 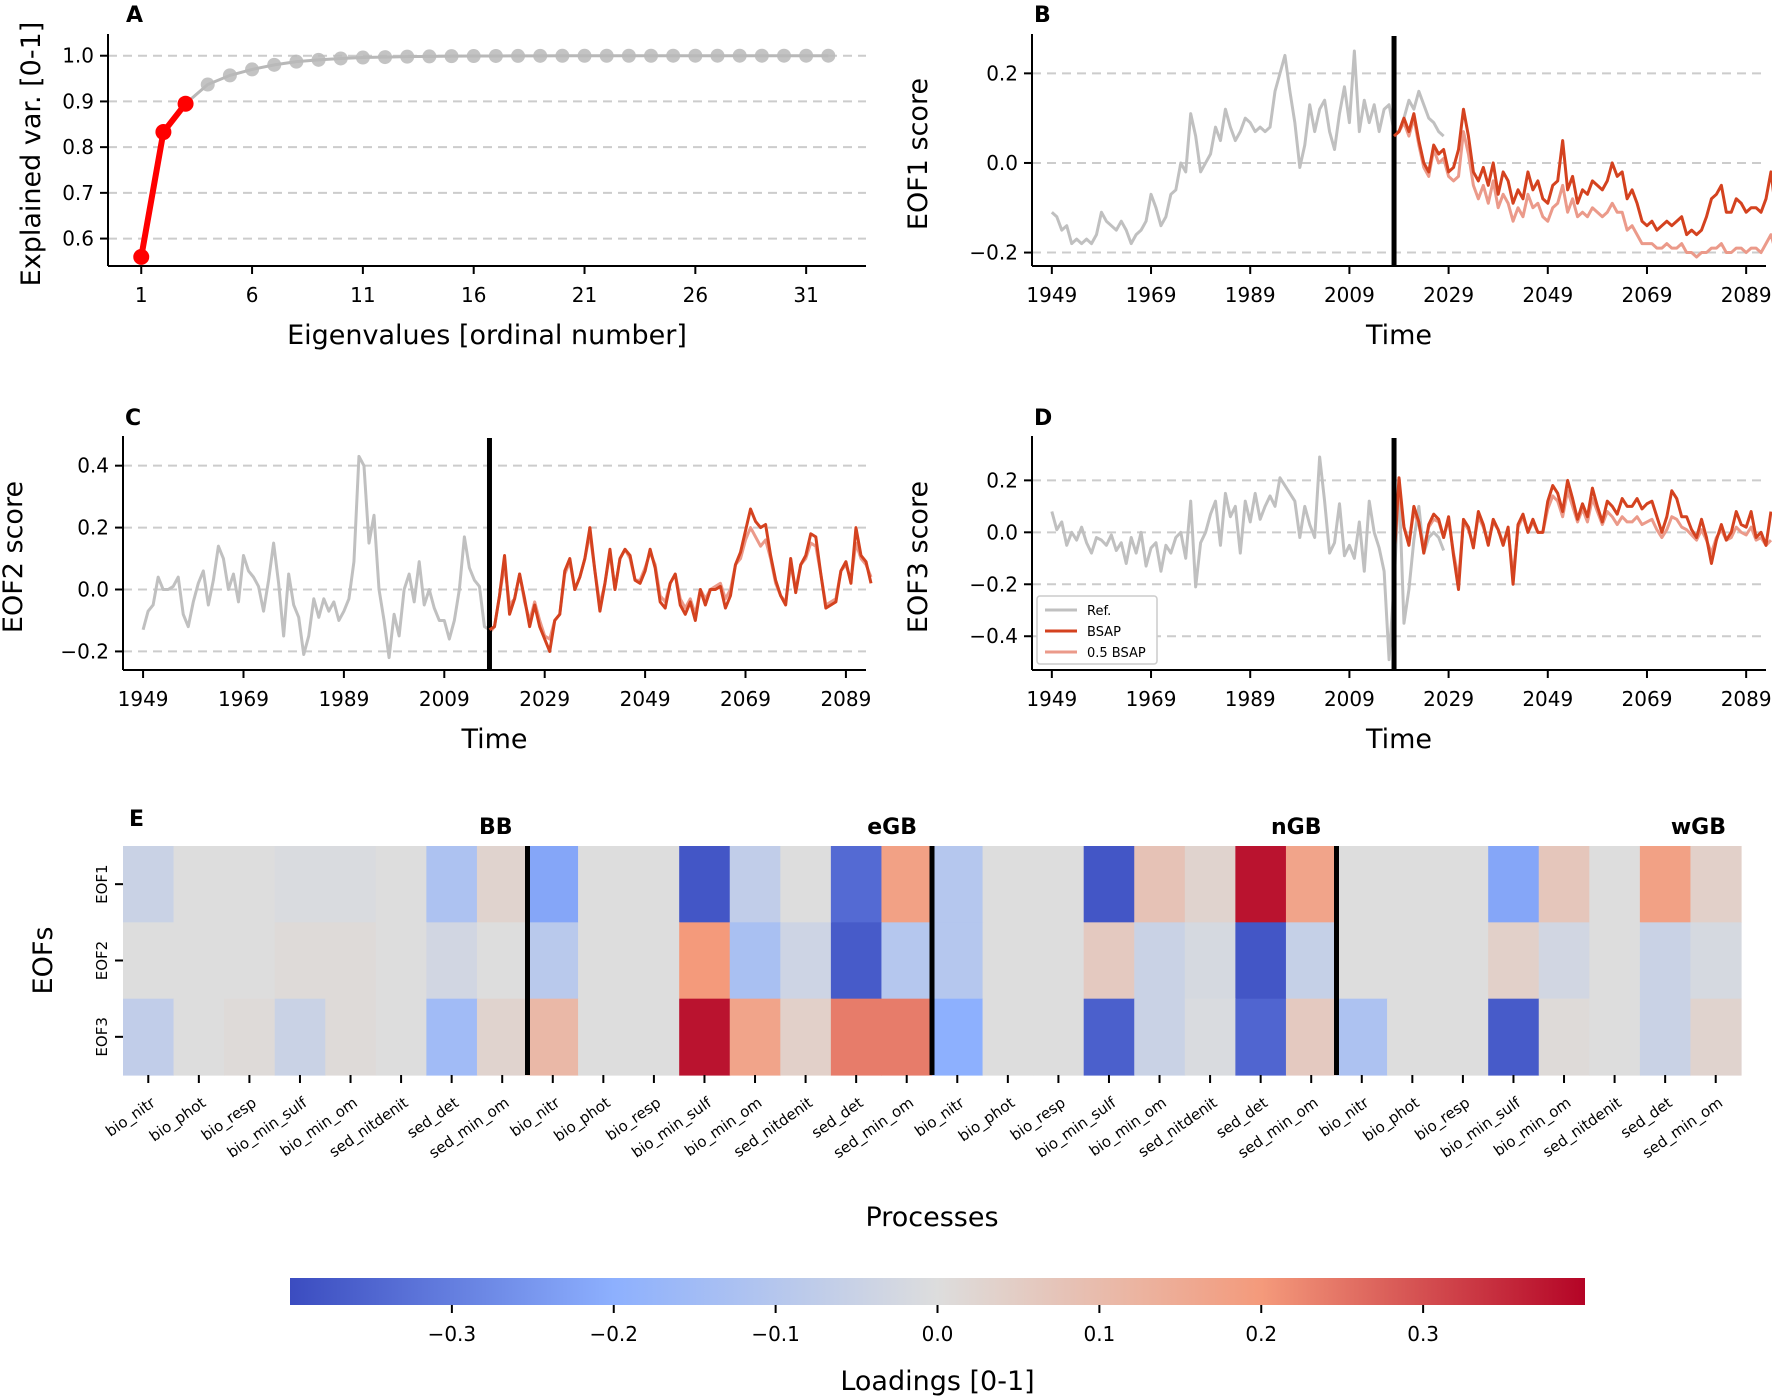 I want to click on y-tick-label: 0.8, so click(x=78, y=147).